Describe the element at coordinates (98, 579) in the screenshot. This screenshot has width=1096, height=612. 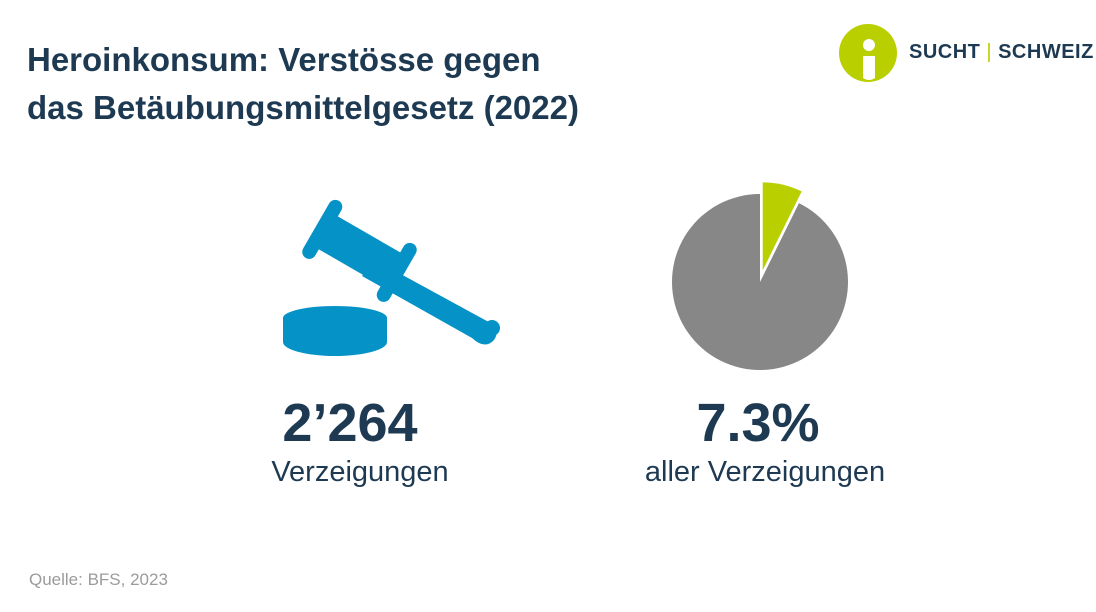
I see `source-note: Quelle: BFS, 2023` at that location.